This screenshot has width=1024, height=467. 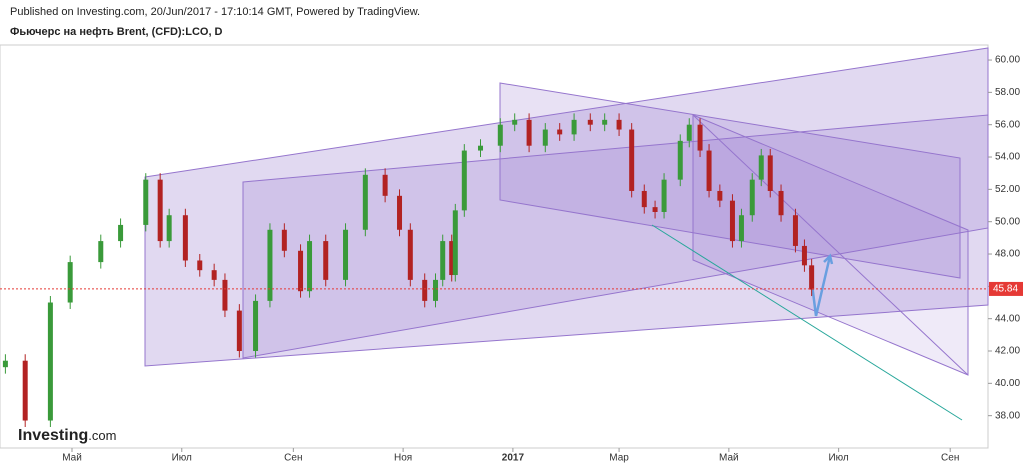 What do you see at coordinates (1007, 60) in the screenshot?
I see `y-tick-label: 60.00` at bounding box center [1007, 60].